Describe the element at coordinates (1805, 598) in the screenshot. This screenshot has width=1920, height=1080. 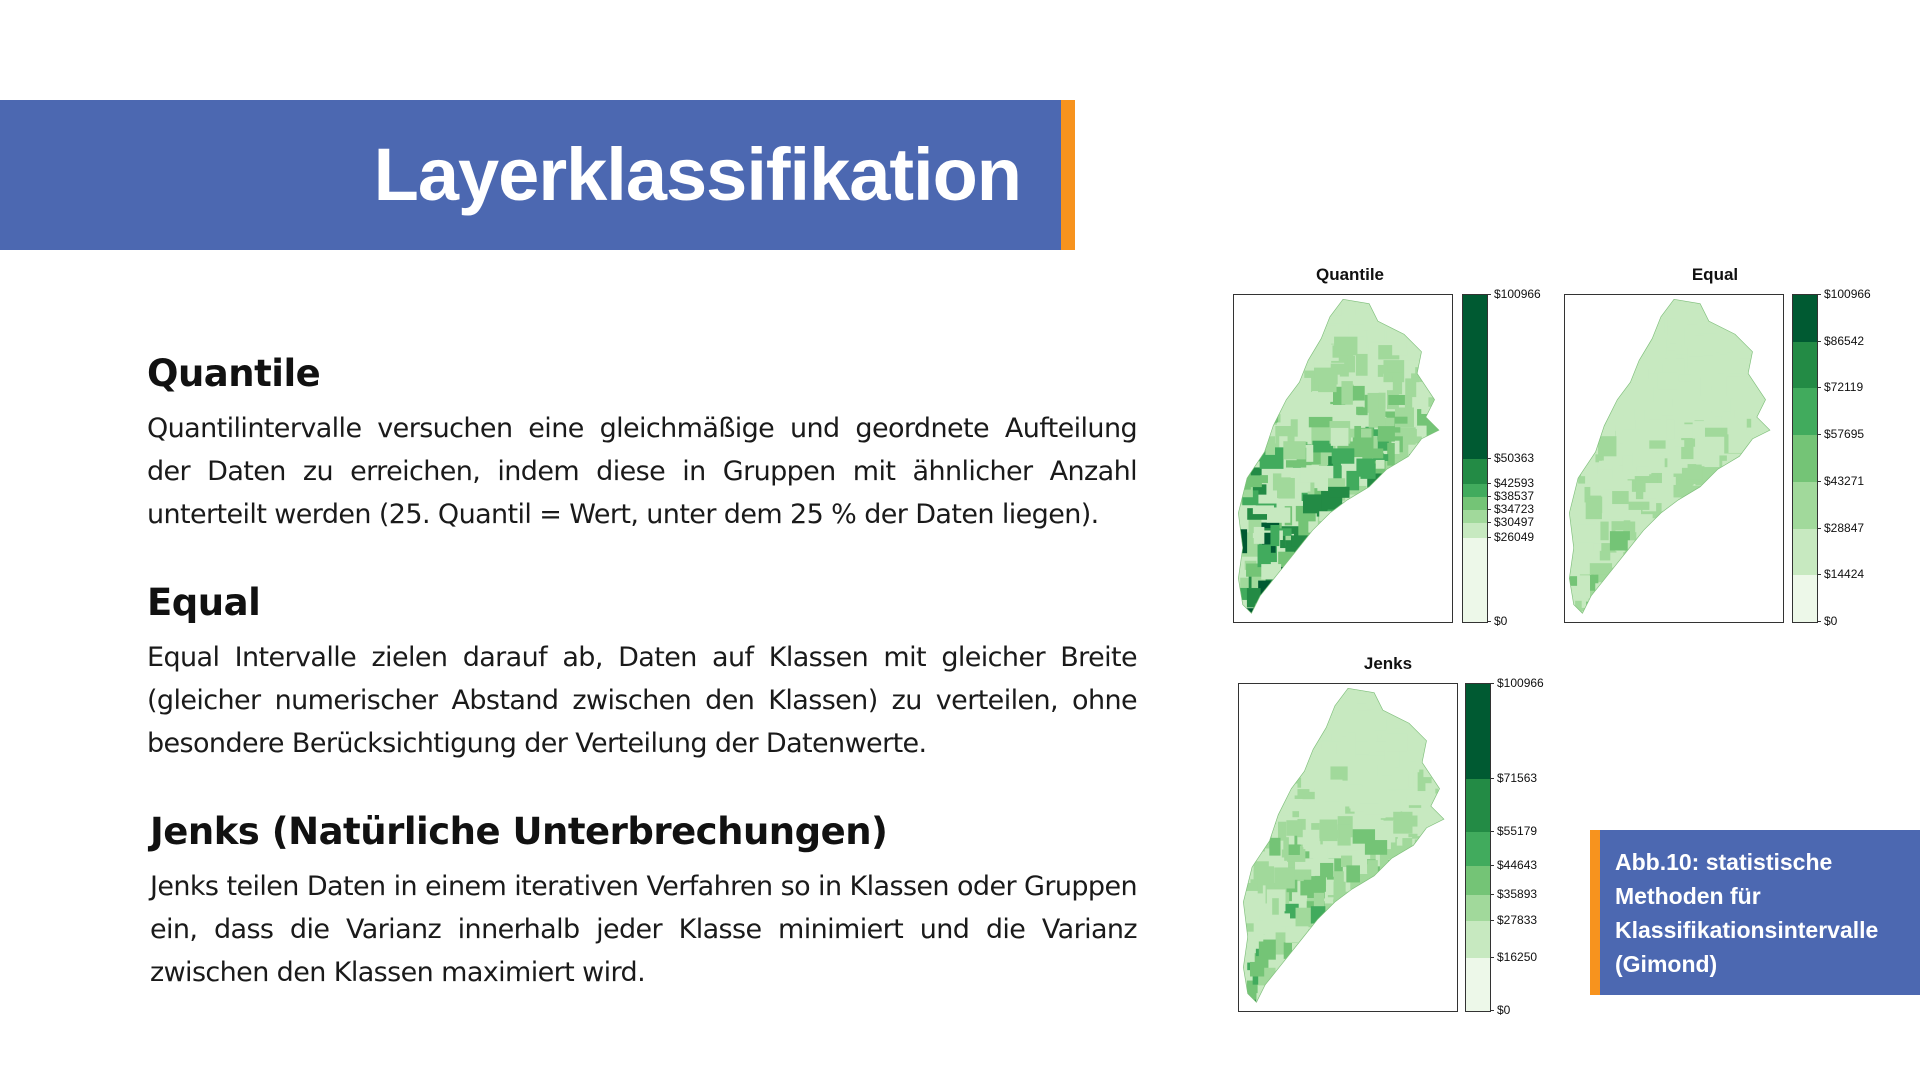
I see `legend-segment` at that location.